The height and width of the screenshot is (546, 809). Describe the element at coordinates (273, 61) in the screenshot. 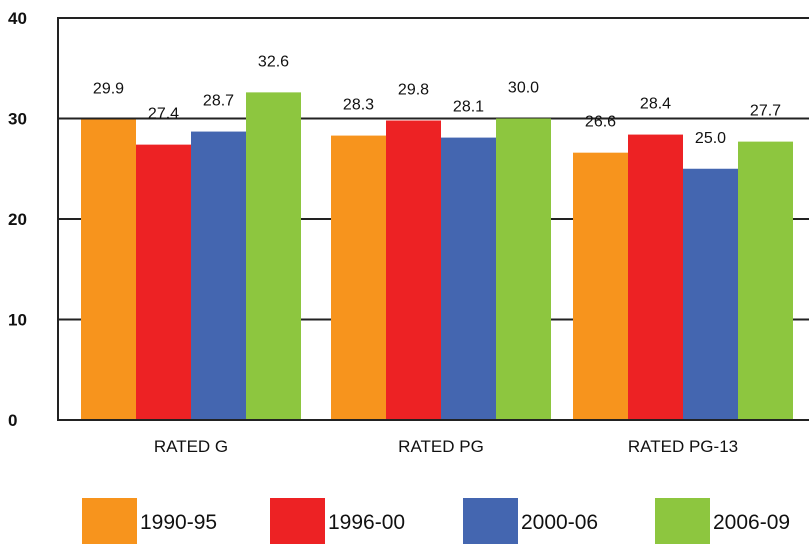

I see `data-label: 32.6` at that location.